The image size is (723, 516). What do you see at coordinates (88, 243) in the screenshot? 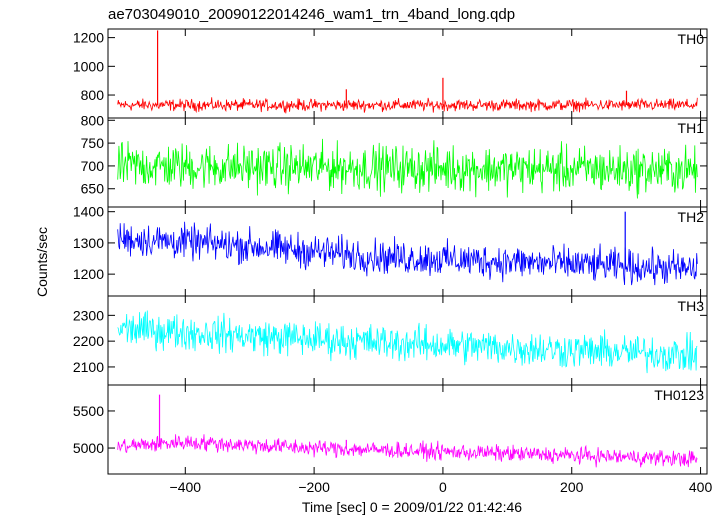
I see `y-tick-label: 1300` at bounding box center [88, 243].